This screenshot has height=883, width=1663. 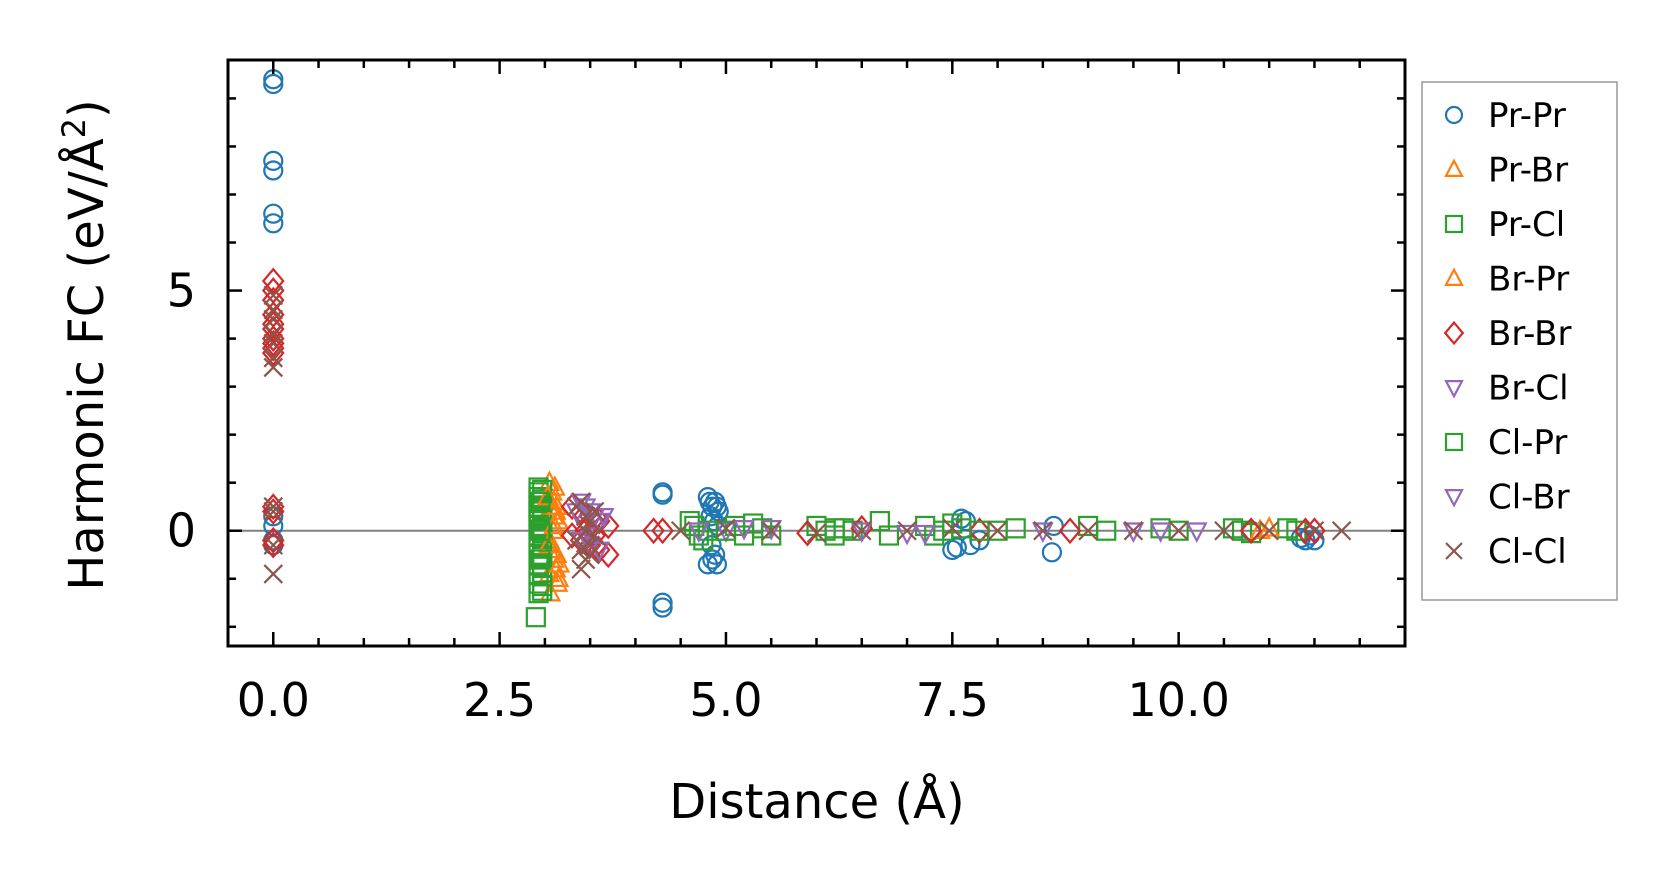 I want to click on legend-label: Pr-Cl, so click(x=1526, y=225).